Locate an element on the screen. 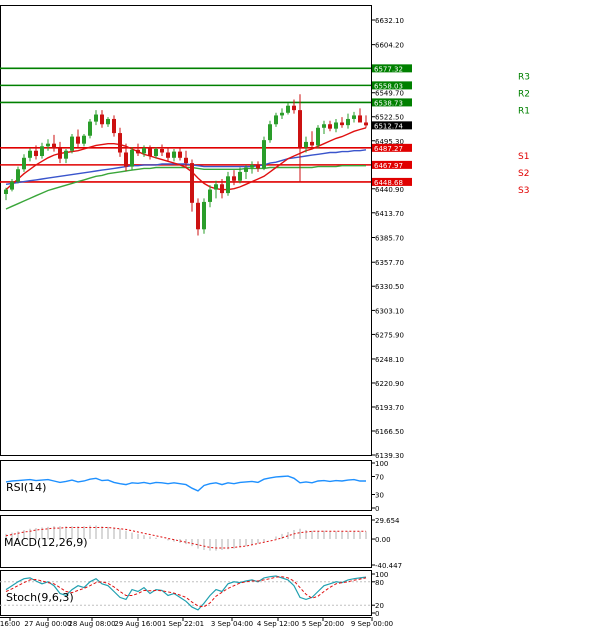 This screenshot has width=600, height=636. macd-tick-label: 0.00 is located at coordinates (383, 540).